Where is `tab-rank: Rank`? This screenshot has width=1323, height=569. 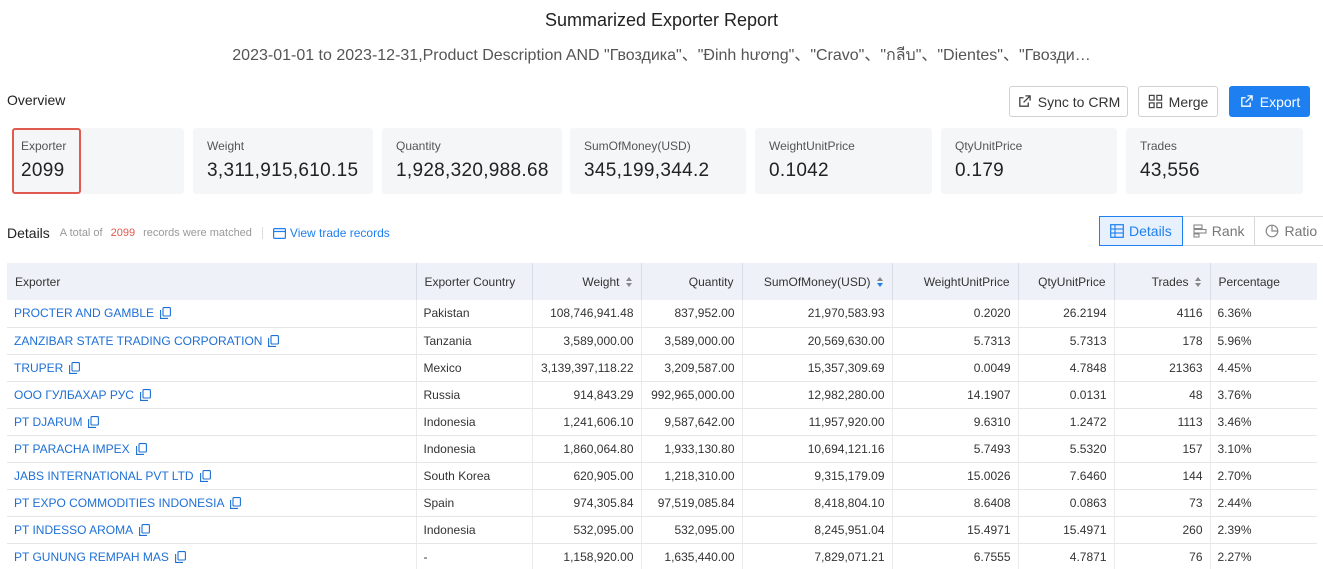 tab-rank: Rank is located at coordinates (1218, 231).